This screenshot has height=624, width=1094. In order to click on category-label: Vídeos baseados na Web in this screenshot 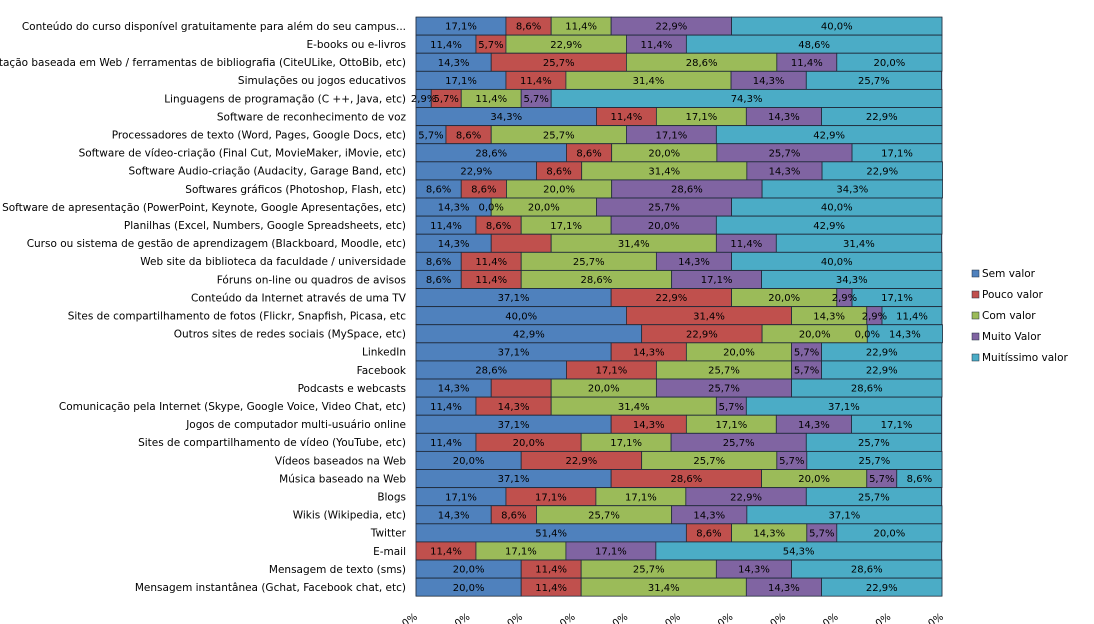, I will do `click(340, 461)`.